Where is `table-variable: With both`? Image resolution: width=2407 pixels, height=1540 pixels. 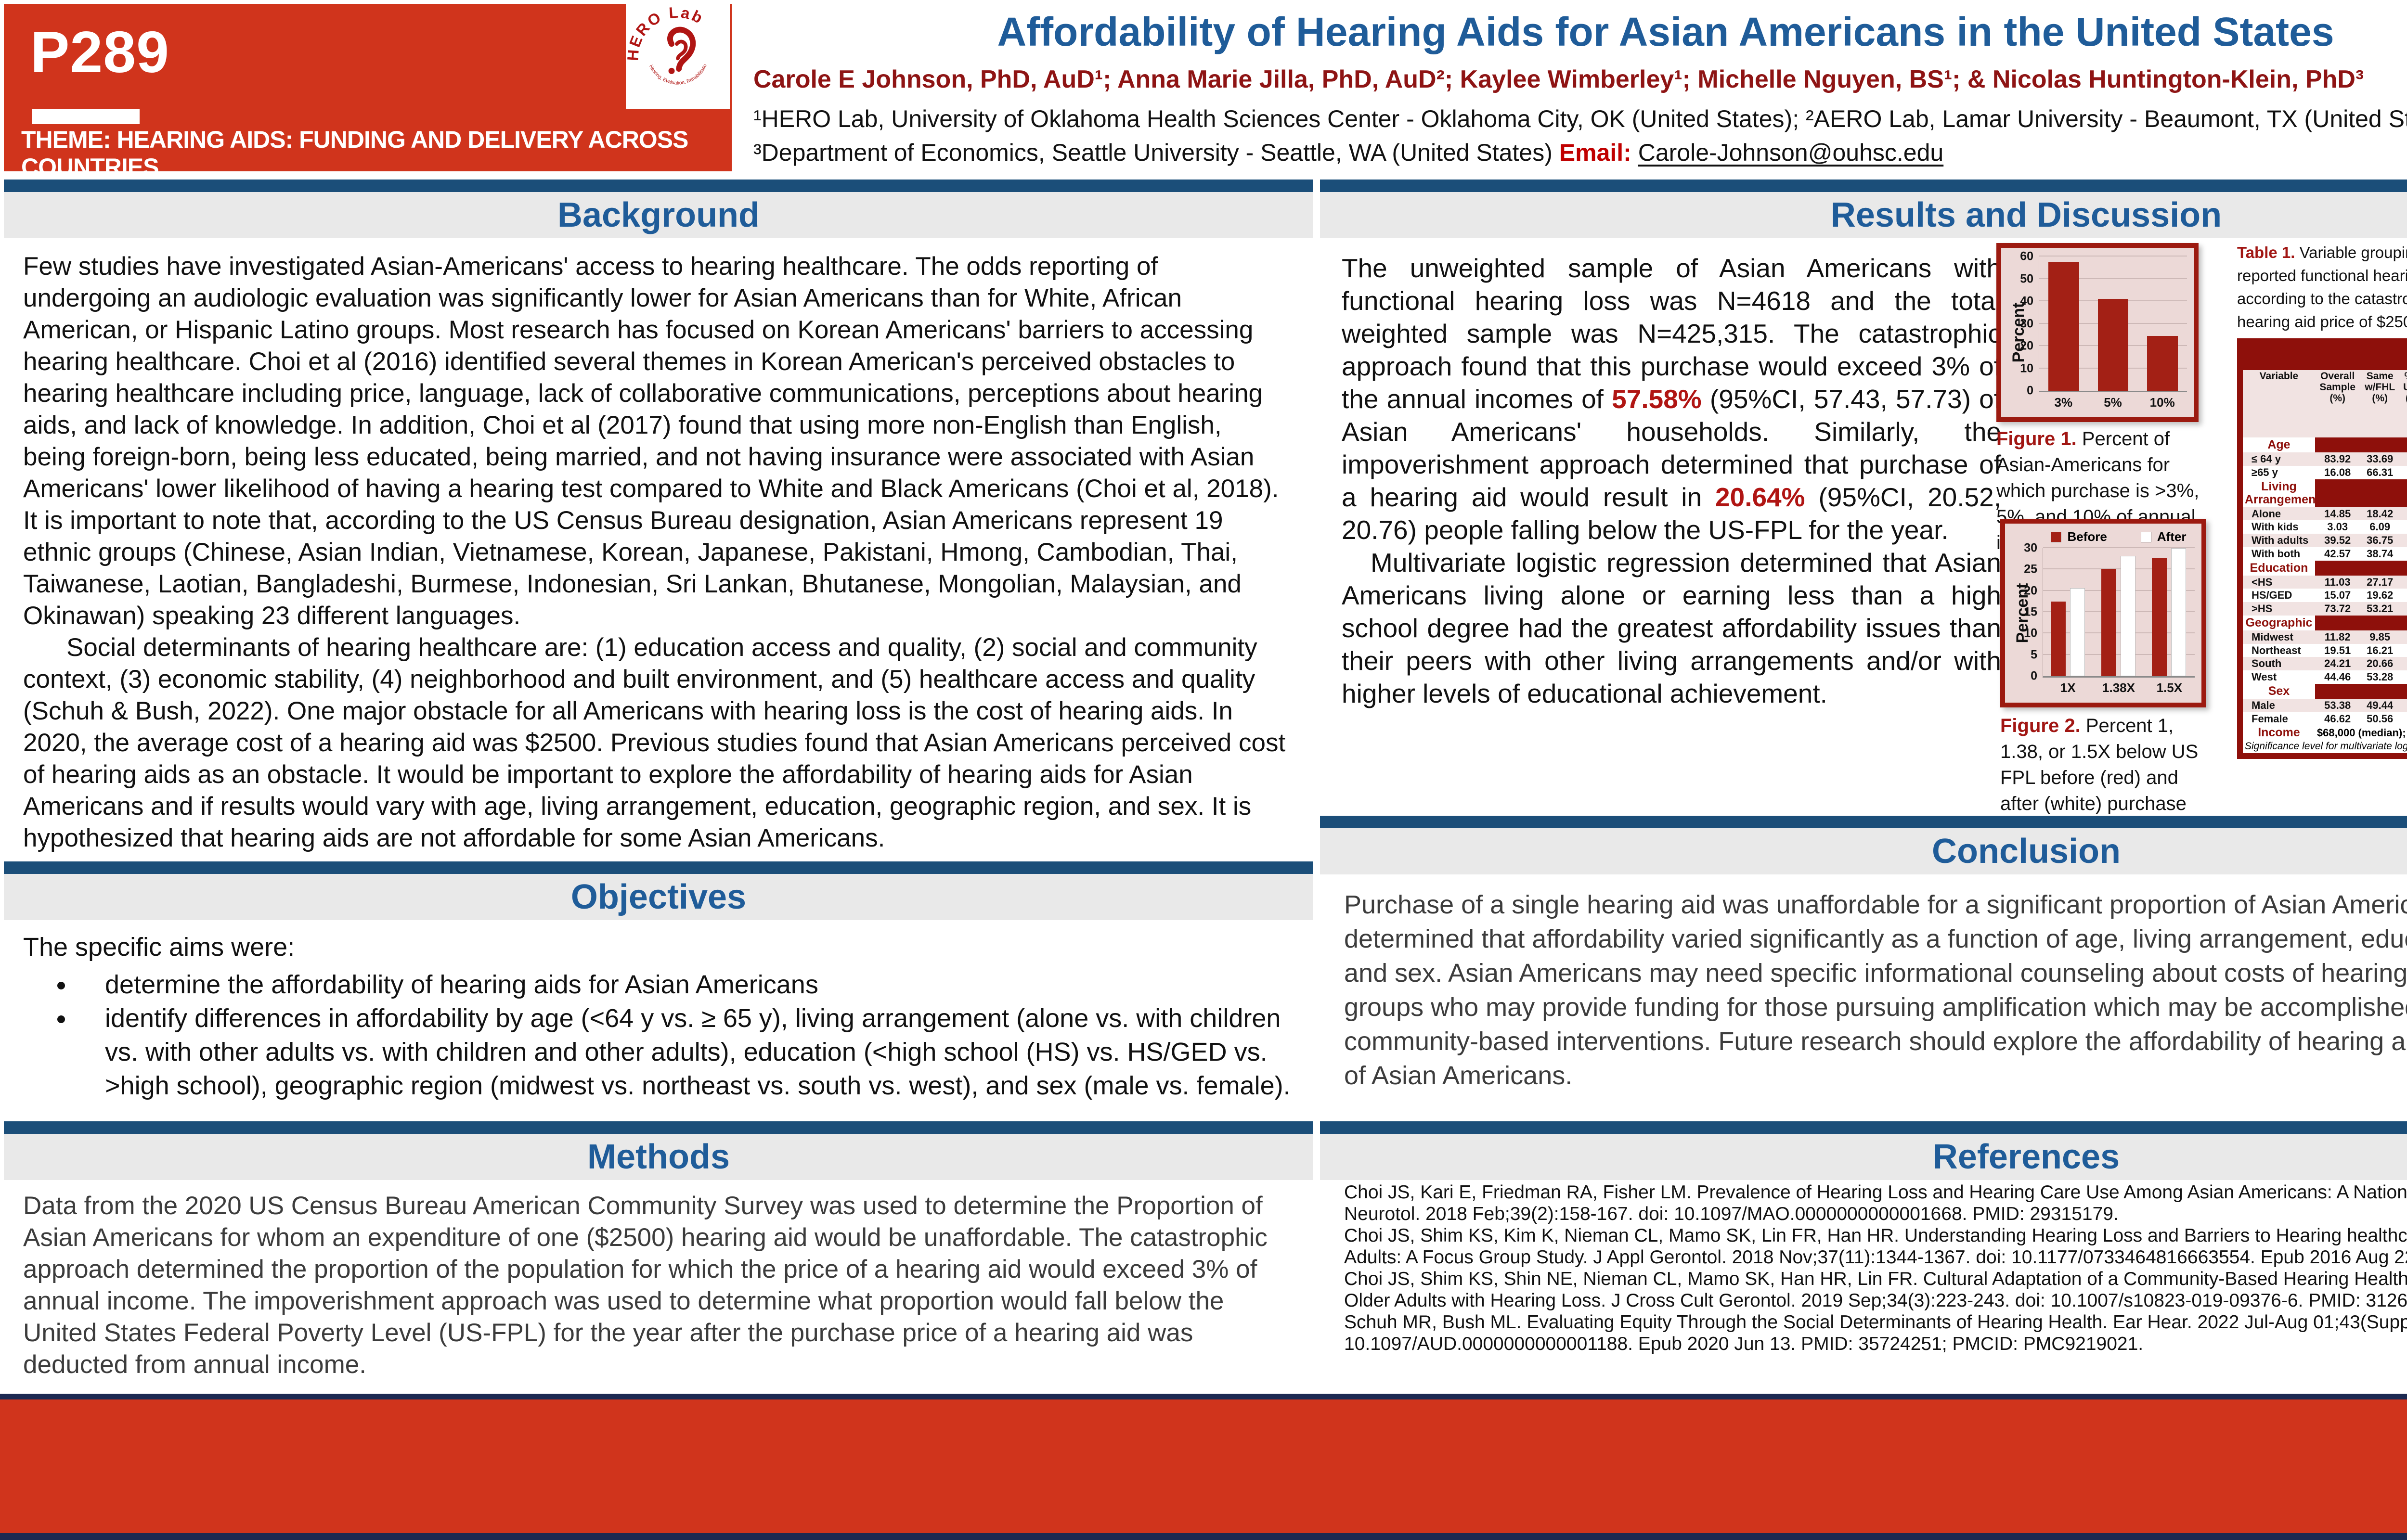 table-variable: With both is located at coordinates (2276, 553).